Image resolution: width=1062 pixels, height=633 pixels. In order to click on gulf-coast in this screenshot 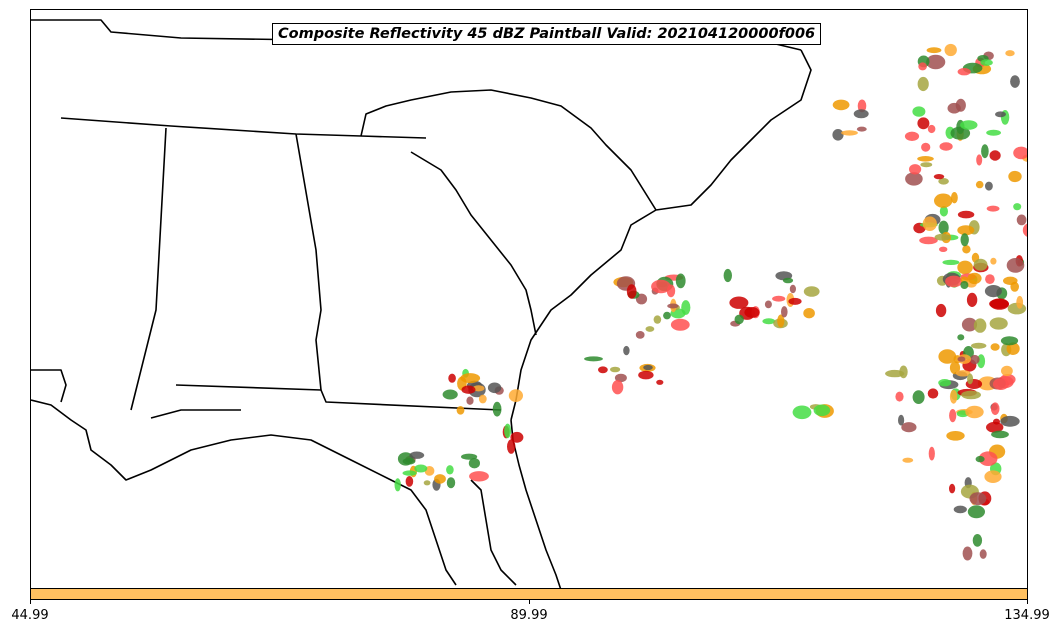, I will do `click(244, 492)`.